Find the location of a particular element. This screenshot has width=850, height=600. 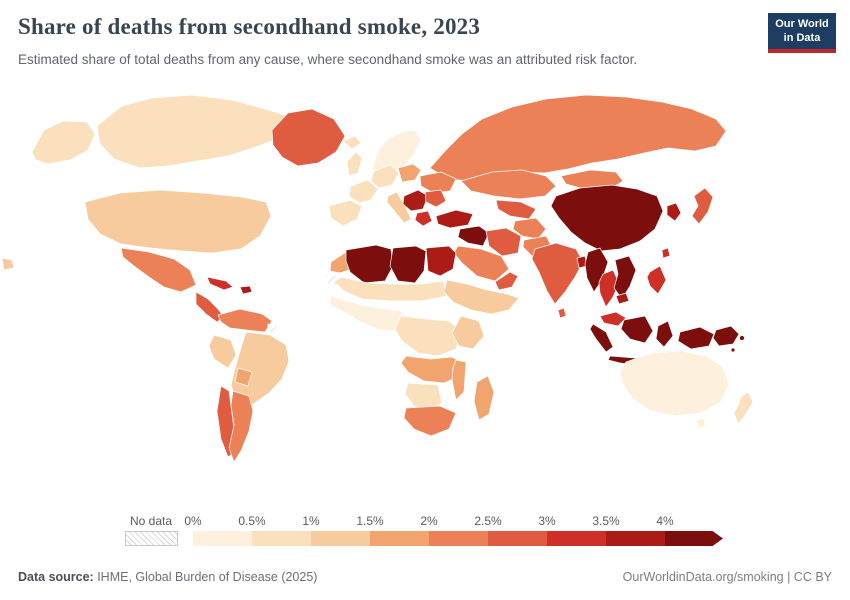

region-south-africa is located at coordinates (430, 421).